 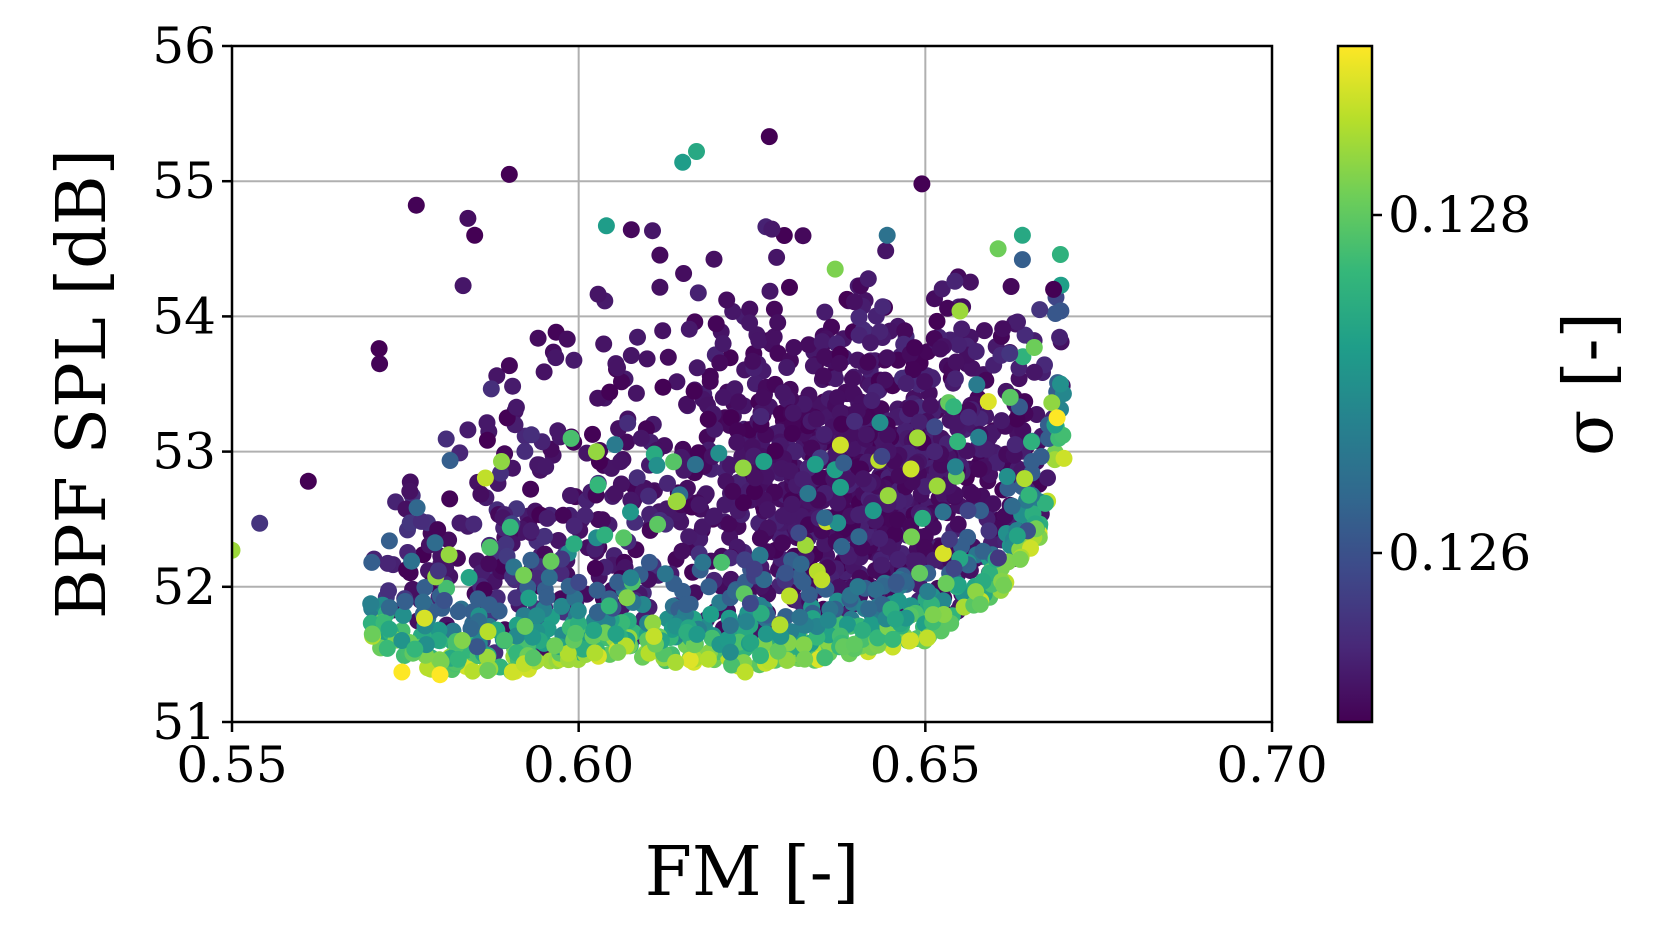 I want to click on colorbar: 0.126 0.128 σ [-], so click(x=1482, y=384).